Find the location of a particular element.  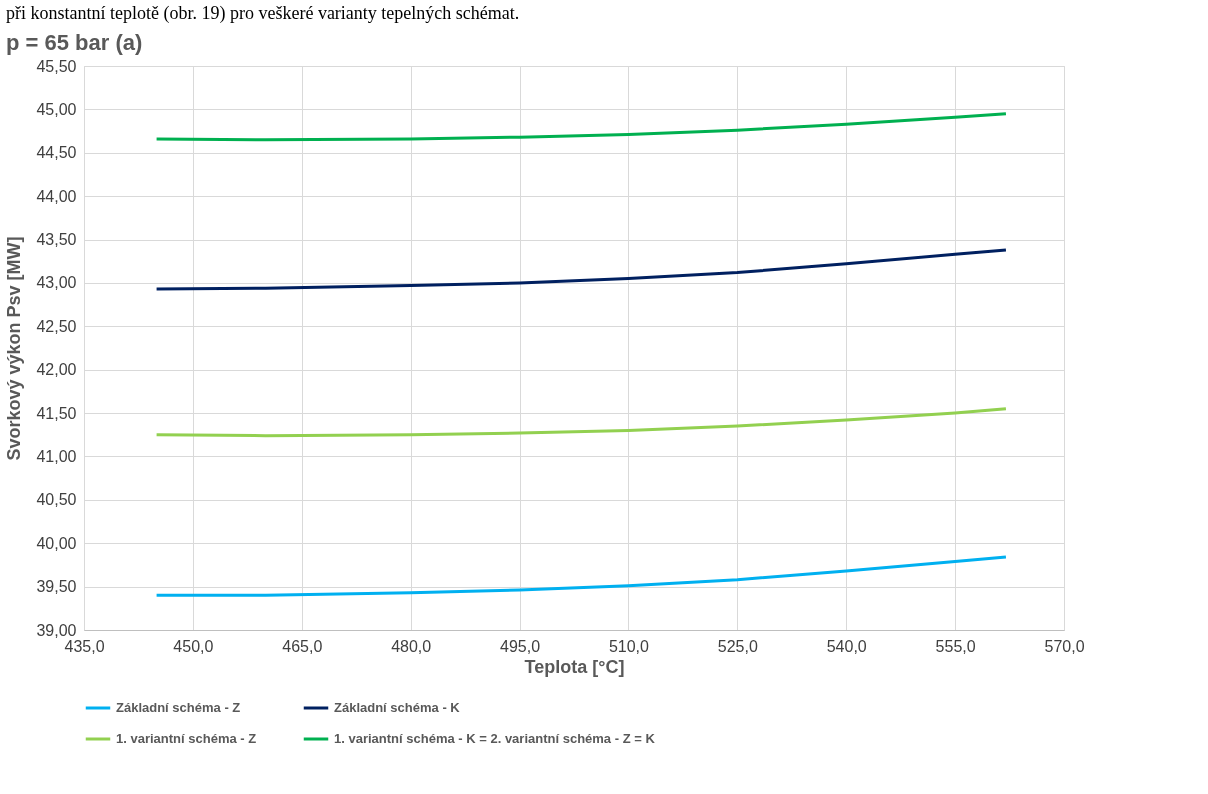

legend-label: 1. variantní schéma - K = 2. variantní schéma - Z = K is located at coordinates (495, 738).